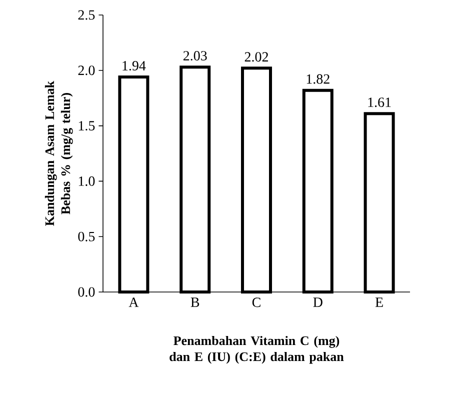 Image resolution: width=462 pixels, height=414 pixels. What do you see at coordinates (86, 71) in the screenshot?
I see `y-tick-label: 2.0` at bounding box center [86, 71].